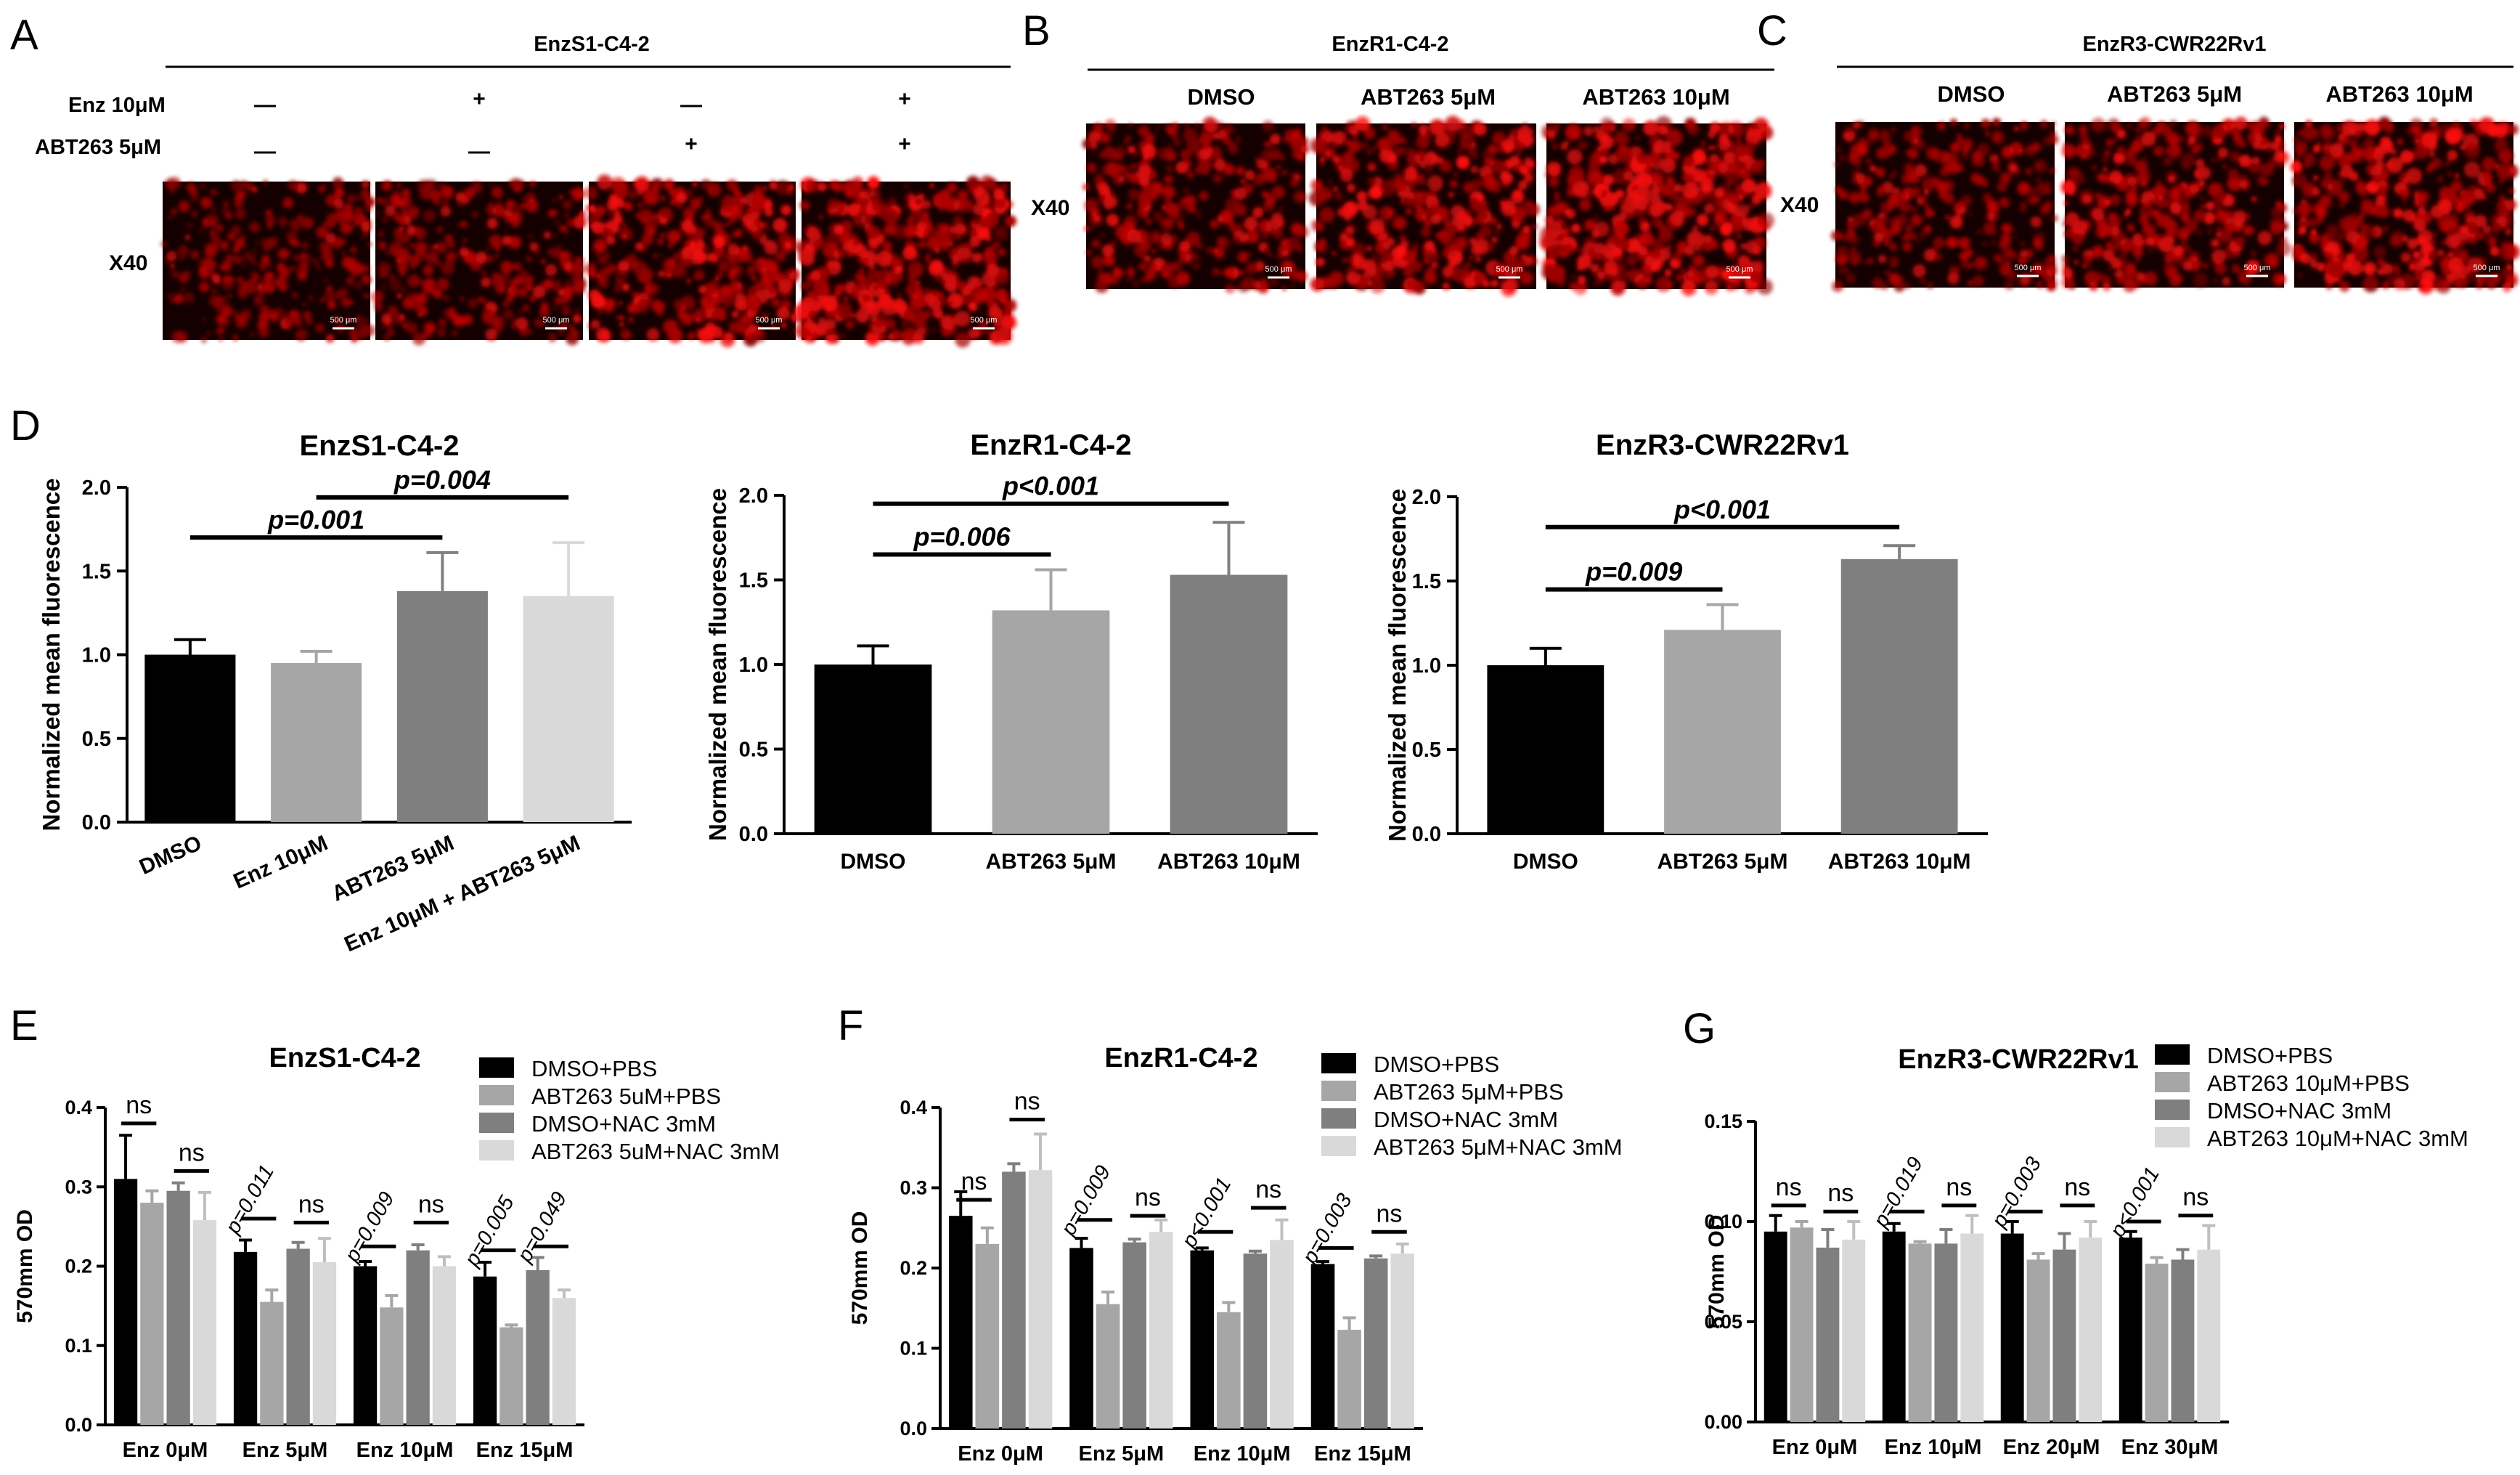 The image size is (2520, 1475). I want to click on significance-label: p<0.001, so click(1206, 1213).